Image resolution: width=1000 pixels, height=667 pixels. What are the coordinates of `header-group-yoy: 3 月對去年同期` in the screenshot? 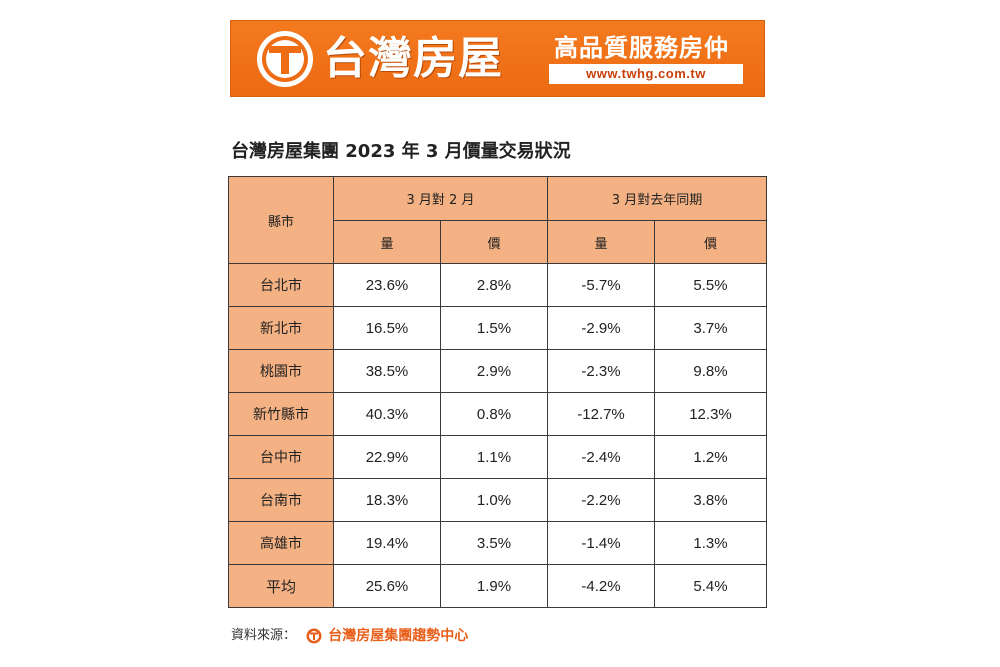 It's located at (657, 198).